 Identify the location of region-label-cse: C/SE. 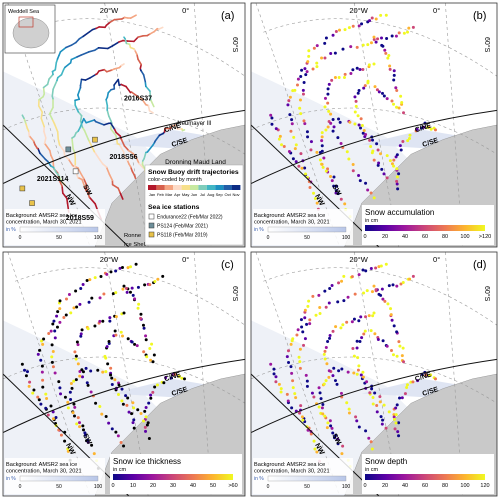
(431, 392).